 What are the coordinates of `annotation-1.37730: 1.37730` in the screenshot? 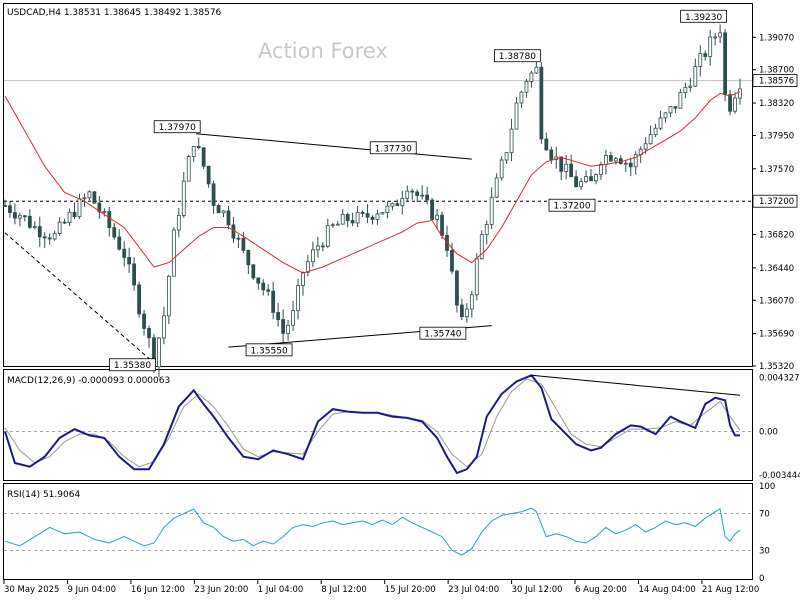 It's located at (393, 148).